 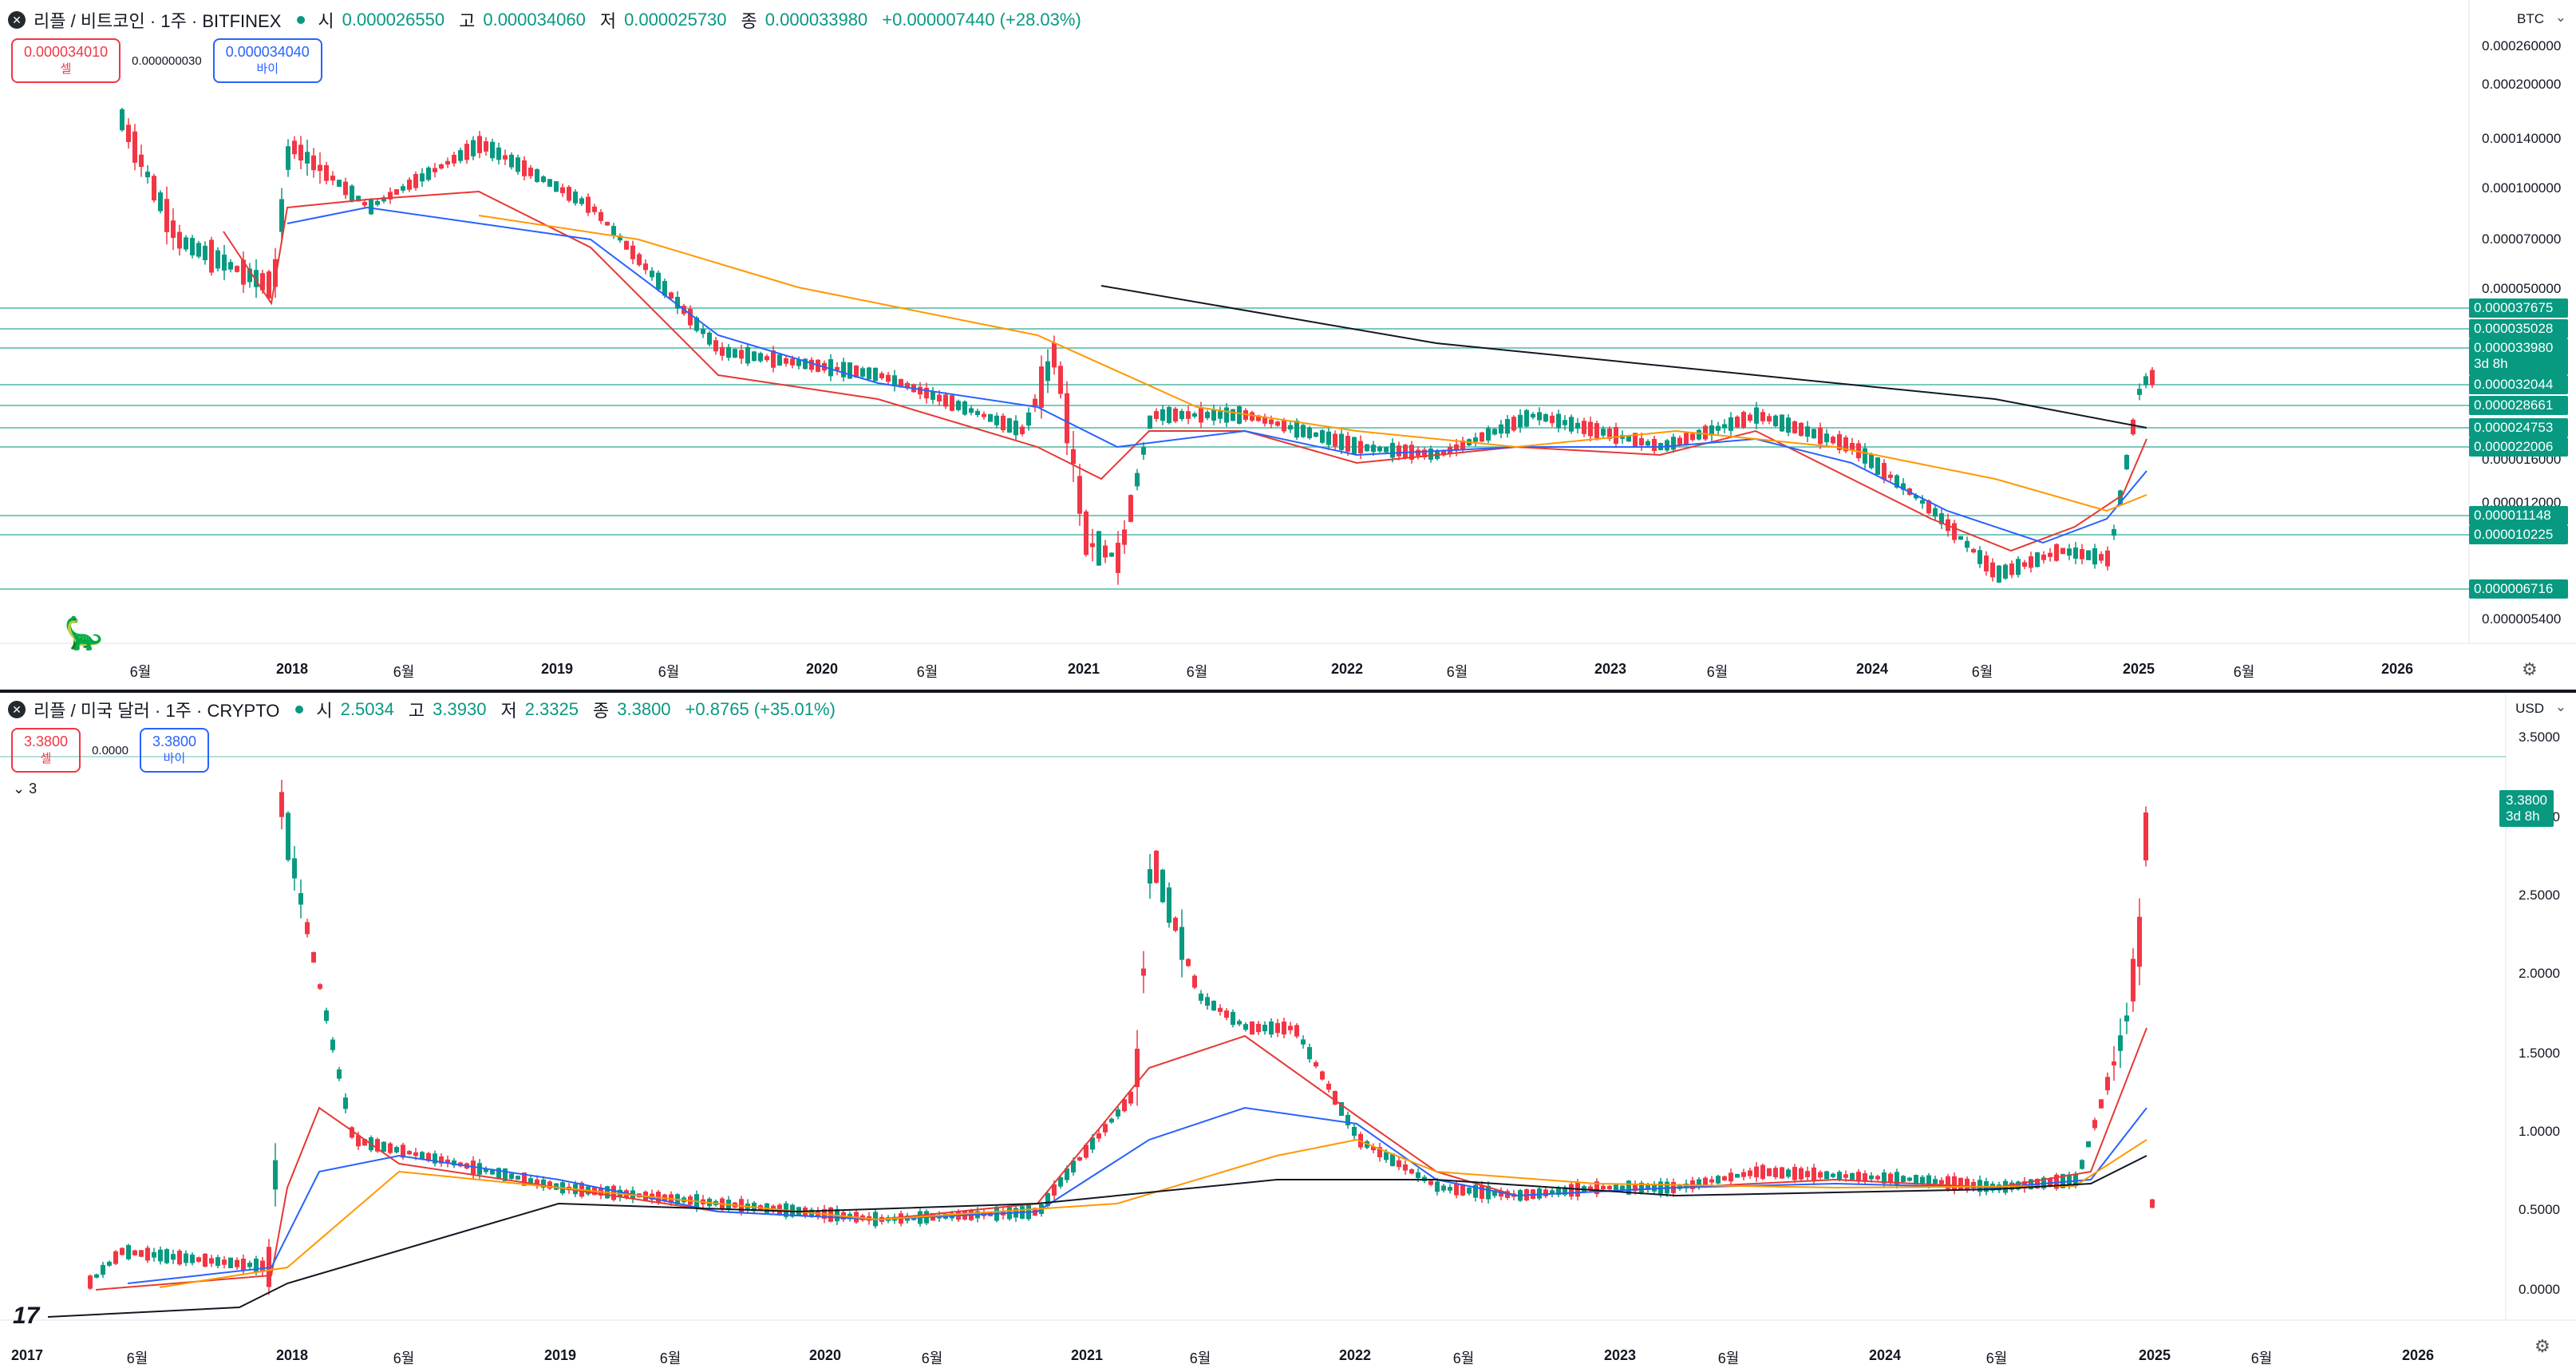 I want to click on spread-value: 0.0000, so click(x=110, y=750).